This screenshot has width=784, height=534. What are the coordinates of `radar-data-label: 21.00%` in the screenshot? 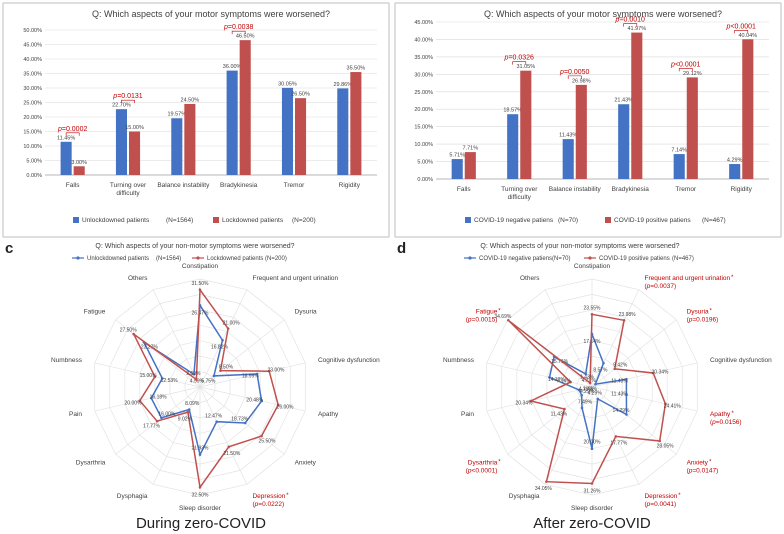 It's located at (232, 323).